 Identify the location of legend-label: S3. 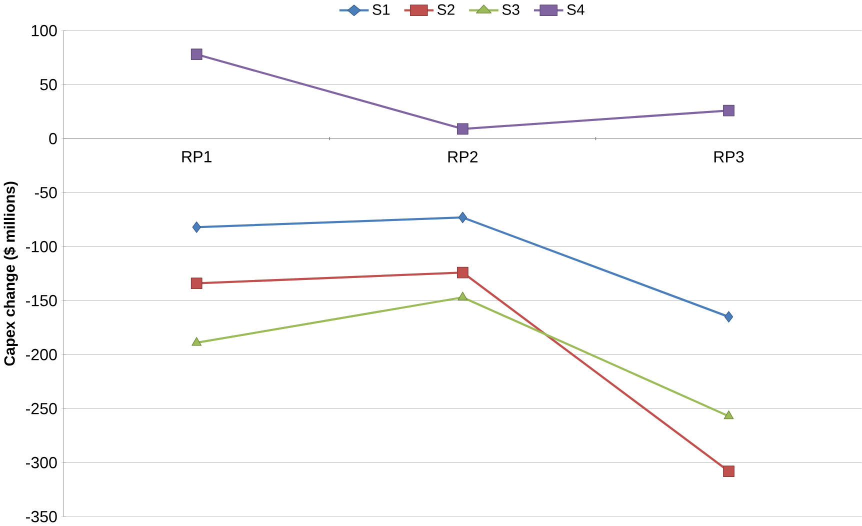
(511, 9).